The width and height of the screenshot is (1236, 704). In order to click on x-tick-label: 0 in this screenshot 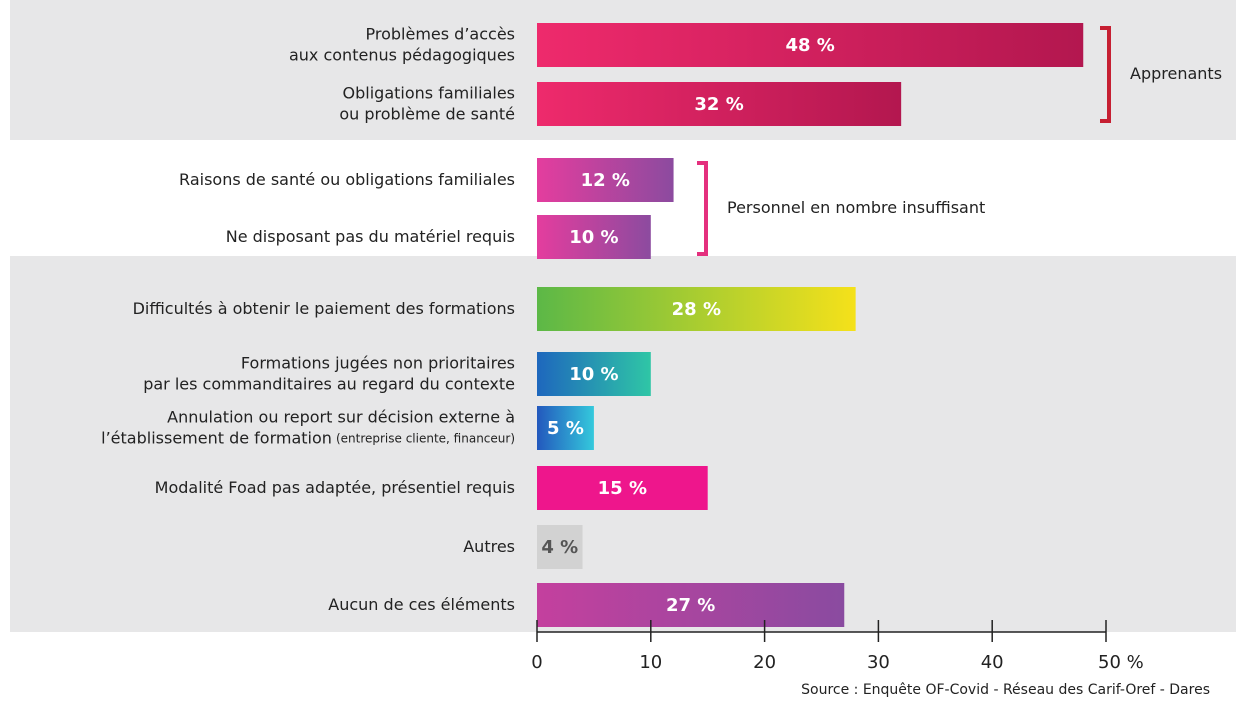, I will do `click(536, 662)`.